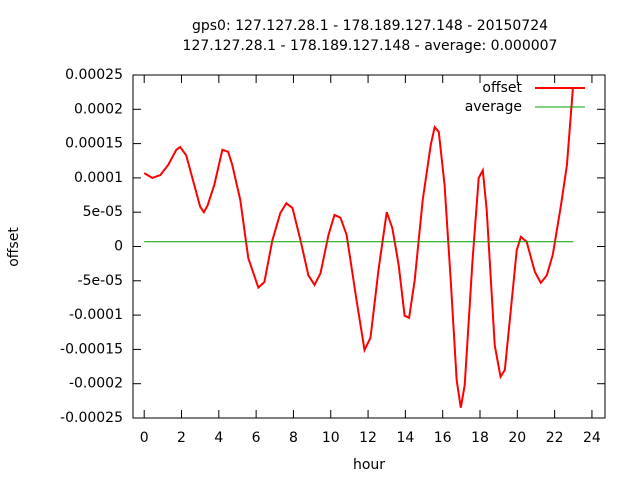 Image resolution: width=640 pixels, height=484 pixels. What do you see at coordinates (369, 465) in the screenshot?
I see `x-axis-label: hour` at bounding box center [369, 465].